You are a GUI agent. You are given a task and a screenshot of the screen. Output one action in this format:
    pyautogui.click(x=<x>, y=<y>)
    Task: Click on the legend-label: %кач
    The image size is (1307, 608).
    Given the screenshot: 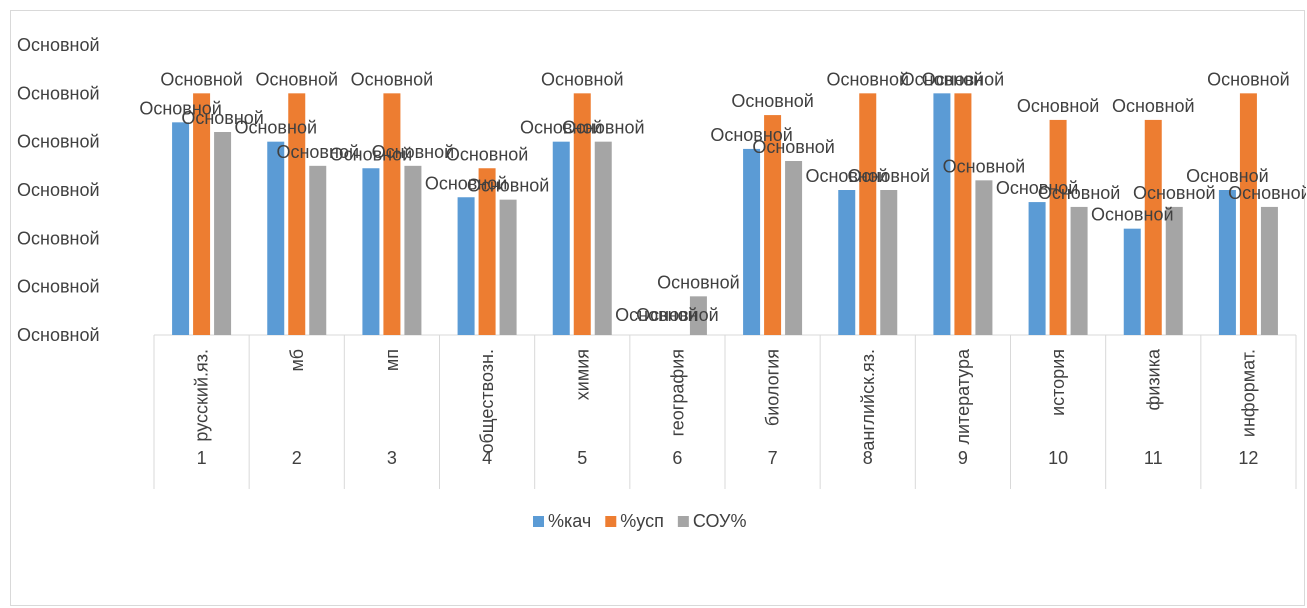 What is the action you would take?
    pyautogui.click(x=569, y=521)
    